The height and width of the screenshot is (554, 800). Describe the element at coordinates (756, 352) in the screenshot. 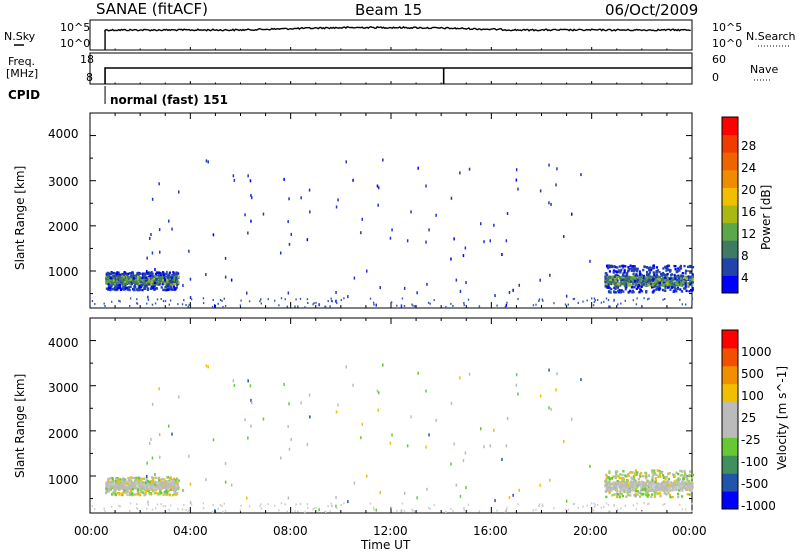

I see `vel-cb-tick-1000: 1000` at that location.